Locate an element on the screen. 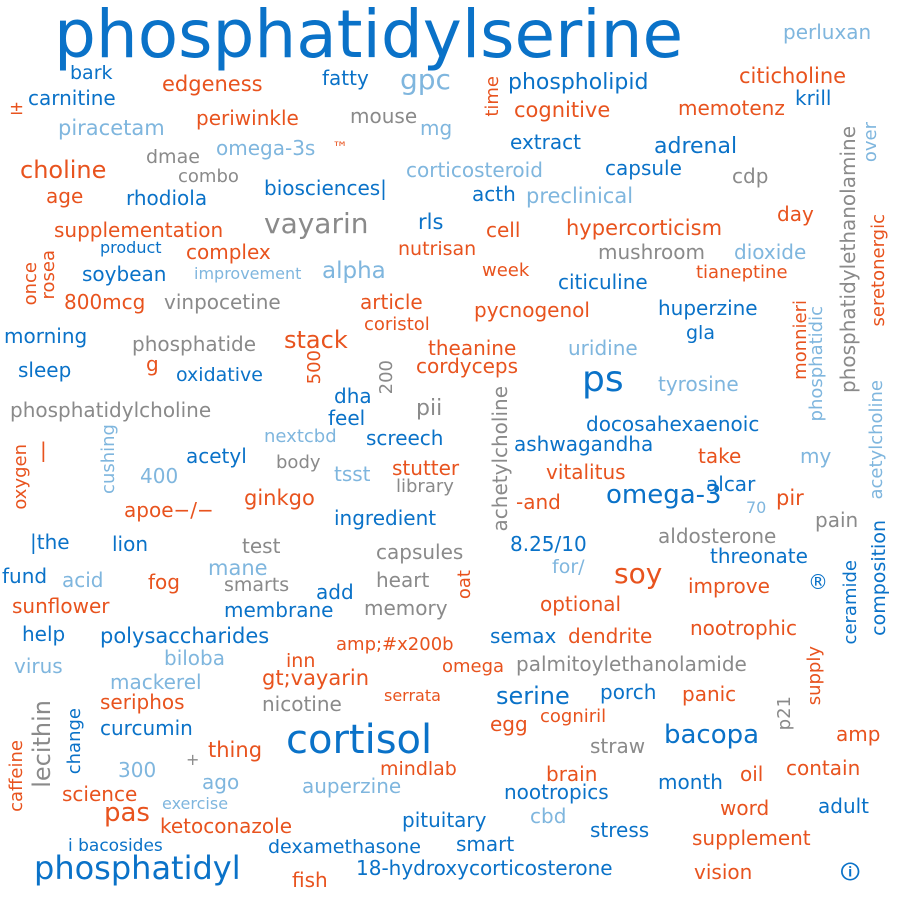 This screenshot has width=900, height=900. word: hypercorticism is located at coordinates (644, 228).